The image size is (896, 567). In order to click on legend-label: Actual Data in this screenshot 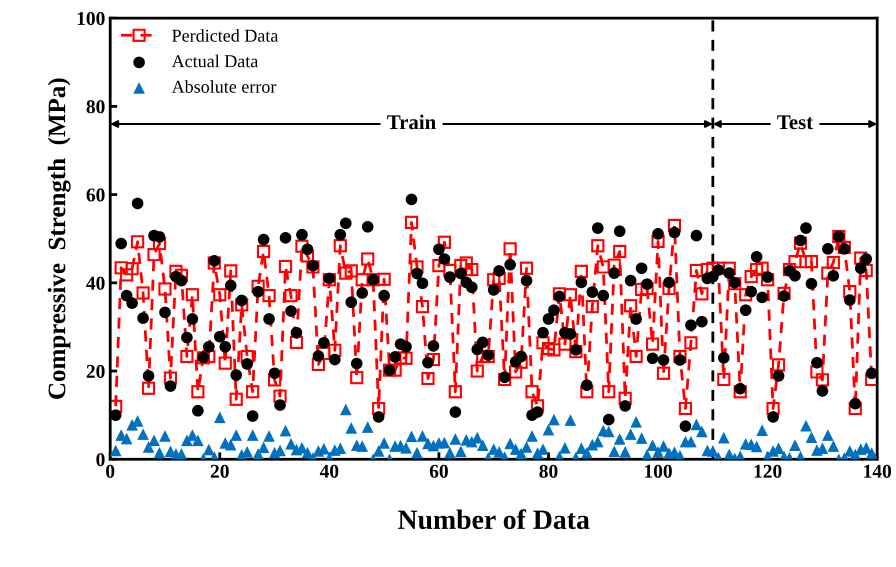, I will do `click(215, 61)`.